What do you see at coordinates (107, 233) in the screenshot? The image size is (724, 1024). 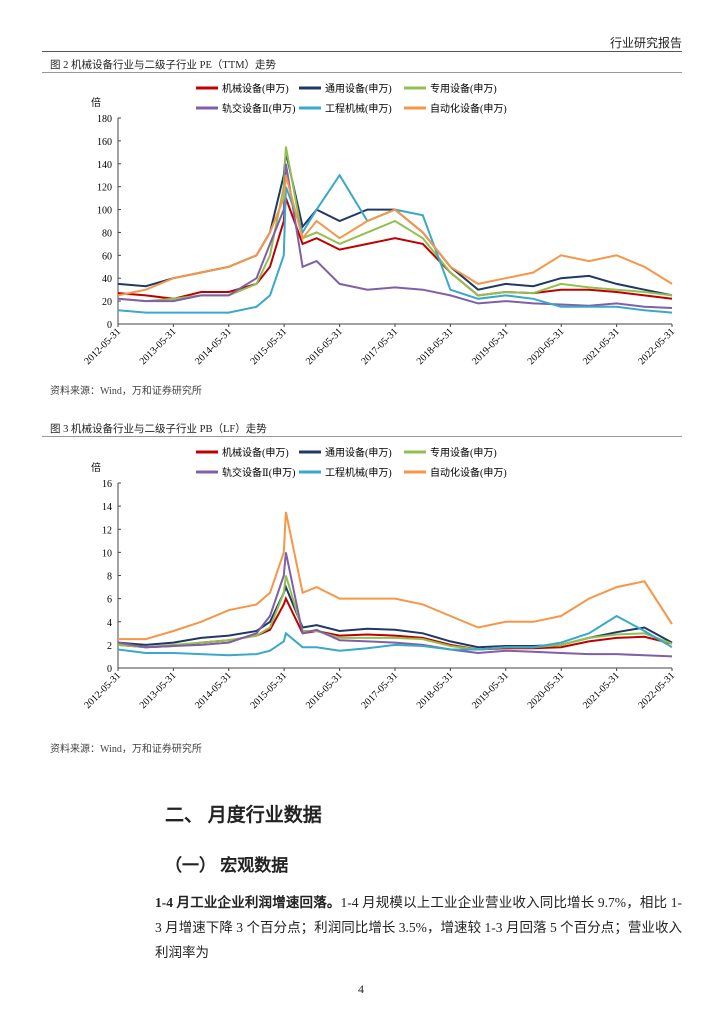 I see `y-tick-label: 80` at bounding box center [107, 233].